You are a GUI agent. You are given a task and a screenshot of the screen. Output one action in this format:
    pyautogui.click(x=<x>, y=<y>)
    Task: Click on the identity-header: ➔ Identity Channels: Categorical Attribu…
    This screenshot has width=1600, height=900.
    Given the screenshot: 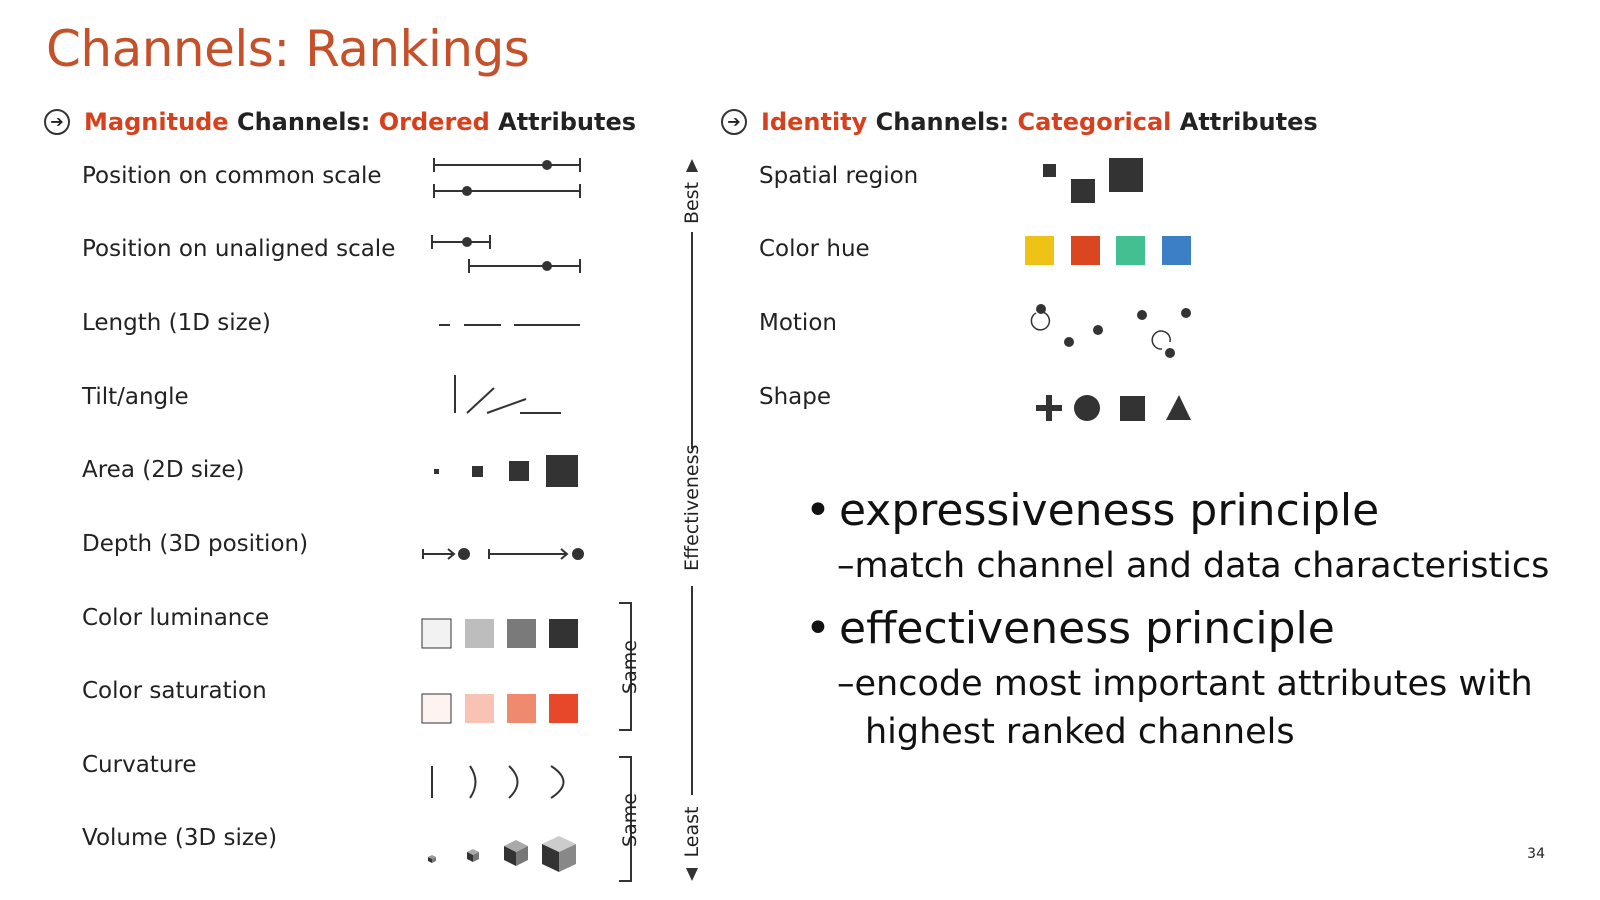 What is the action you would take?
    pyautogui.click(x=1019, y=122)
    